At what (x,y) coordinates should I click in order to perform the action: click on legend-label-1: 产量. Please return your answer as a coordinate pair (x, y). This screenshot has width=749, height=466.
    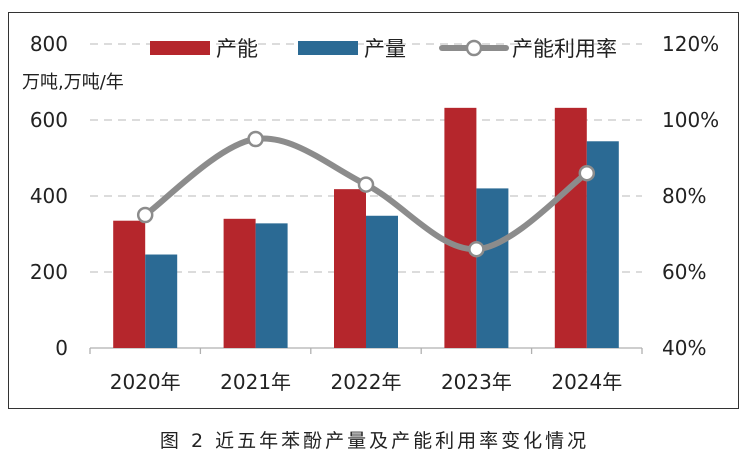
    Looking at the image, I should click on (385, 49).